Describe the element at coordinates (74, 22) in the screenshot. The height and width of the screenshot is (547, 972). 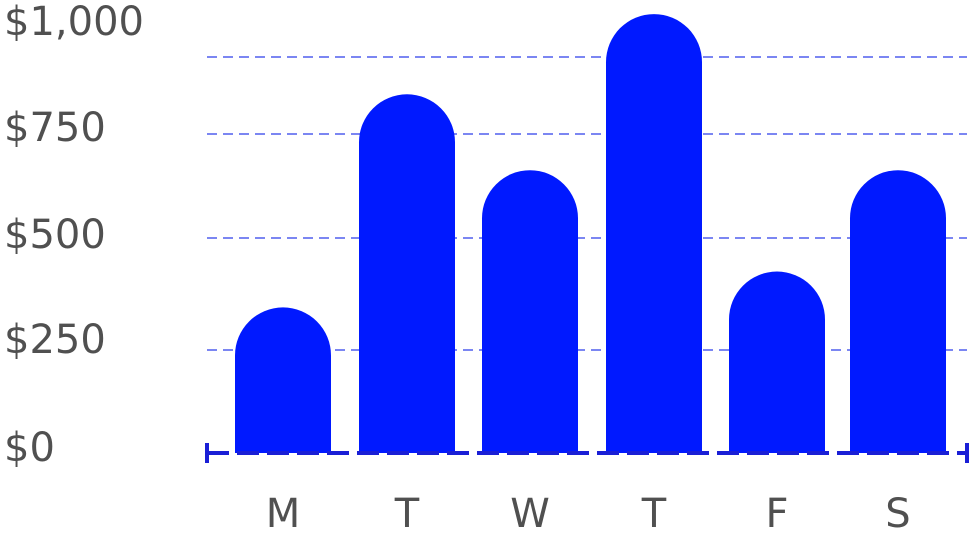
I see `y-tick-label: $1,000` at that location.